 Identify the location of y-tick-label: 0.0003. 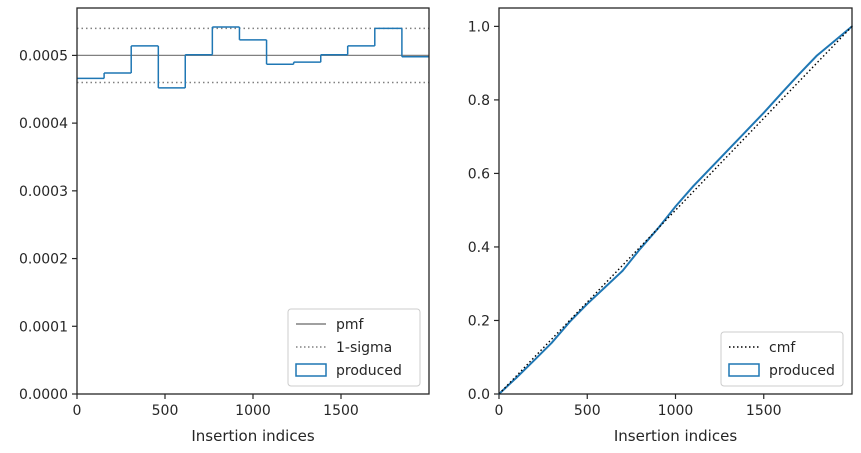
(43, 192).